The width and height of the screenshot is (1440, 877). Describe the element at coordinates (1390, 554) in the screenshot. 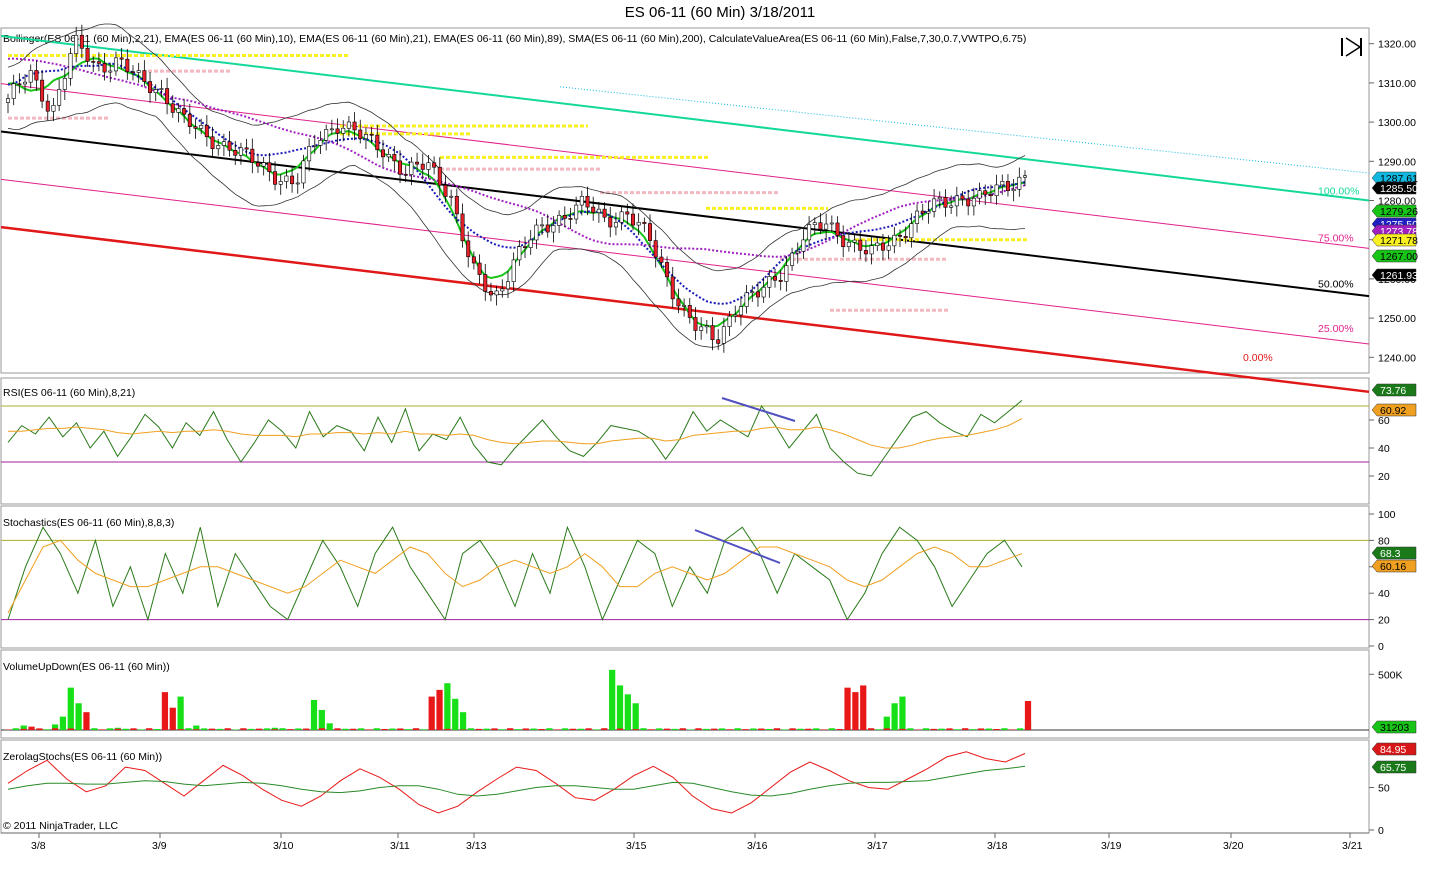

I see `series-tag-text: 68.3` at that location.